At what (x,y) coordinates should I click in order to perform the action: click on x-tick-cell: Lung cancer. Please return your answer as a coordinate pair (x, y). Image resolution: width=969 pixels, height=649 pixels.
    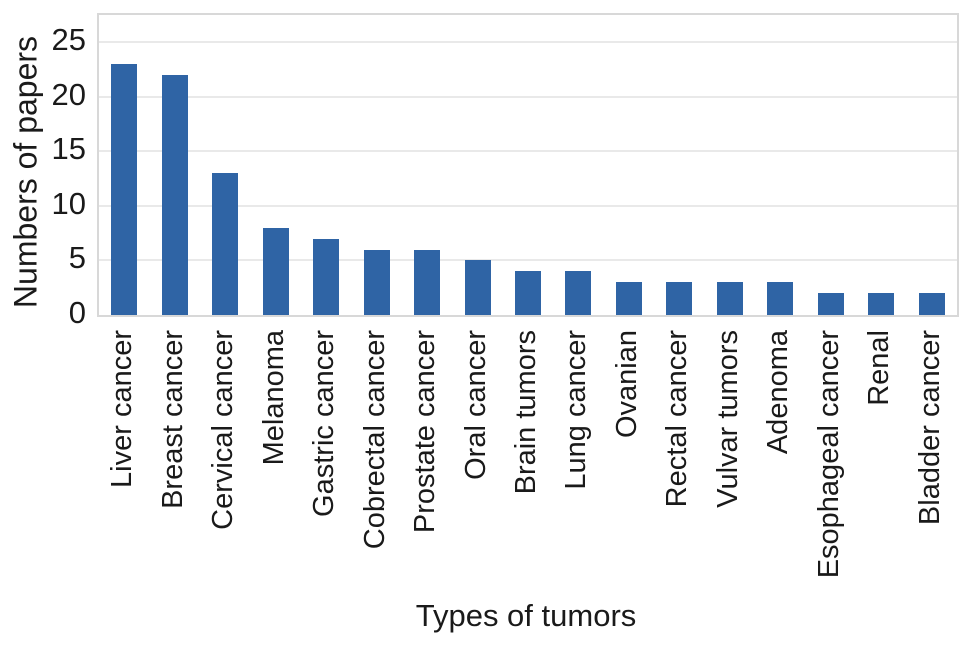
    Looking at the image, I should click on (576, 462).